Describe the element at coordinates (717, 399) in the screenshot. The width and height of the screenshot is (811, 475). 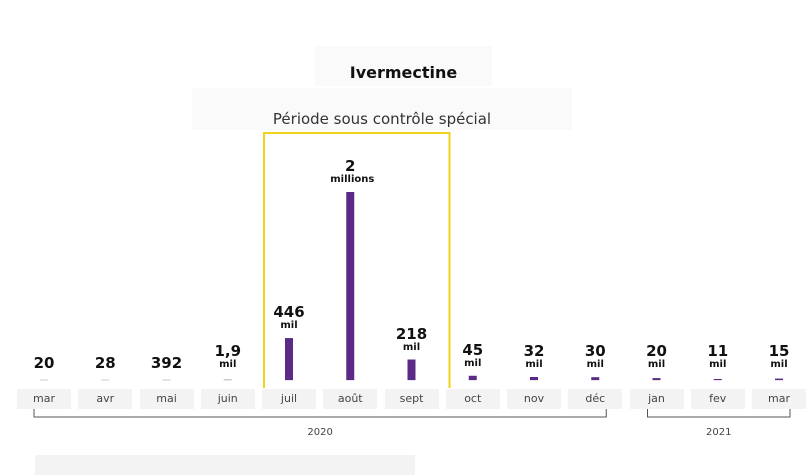
I see `x-tick-label: fev` at that location.